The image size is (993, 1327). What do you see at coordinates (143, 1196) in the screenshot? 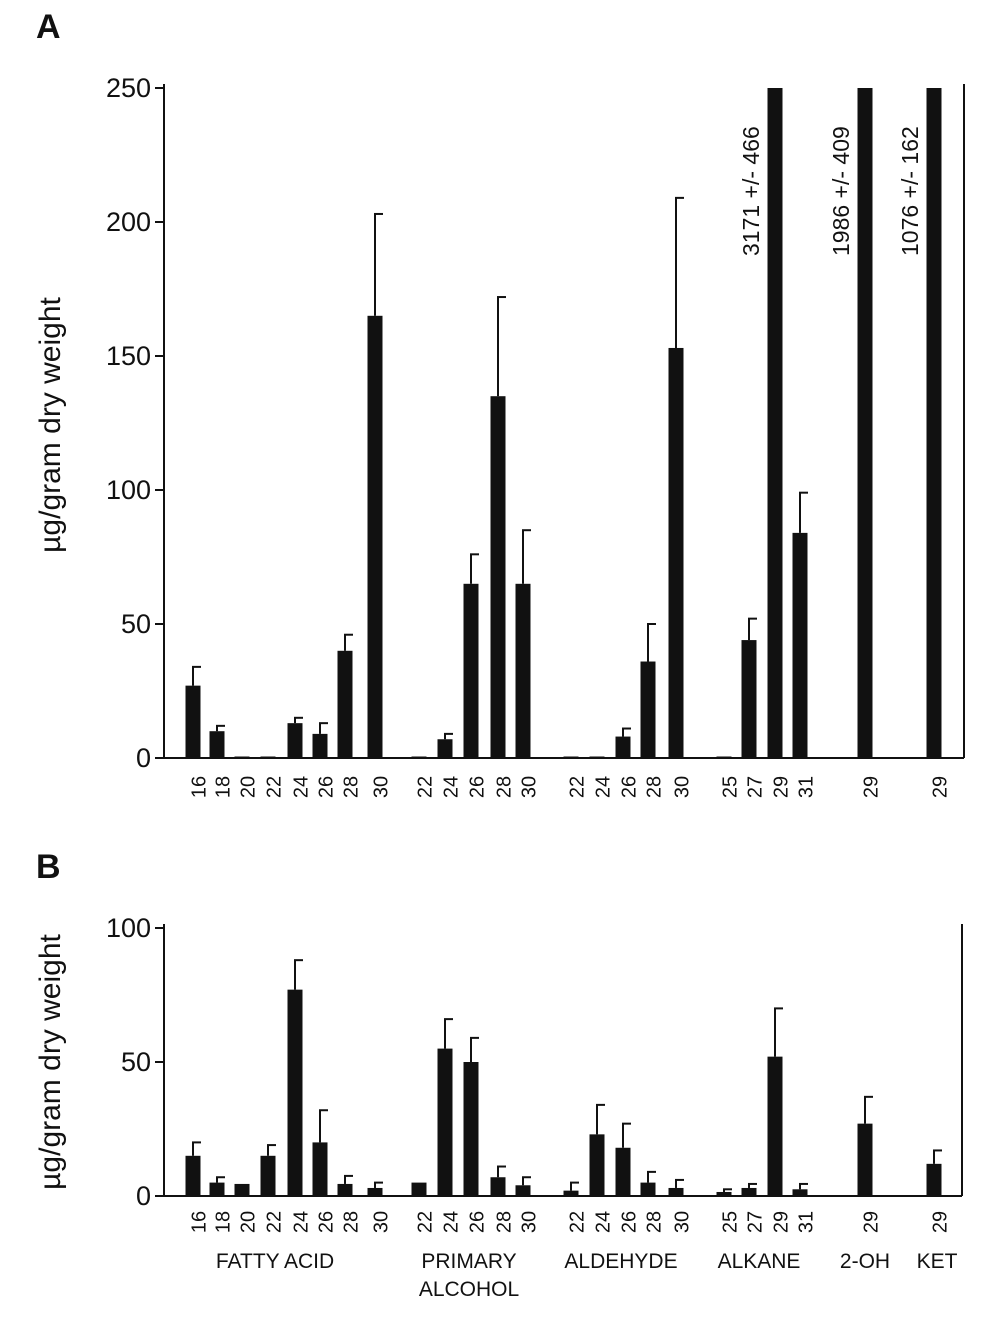
I see `y-tick-label: 0` at bounding box center [143, 1196].